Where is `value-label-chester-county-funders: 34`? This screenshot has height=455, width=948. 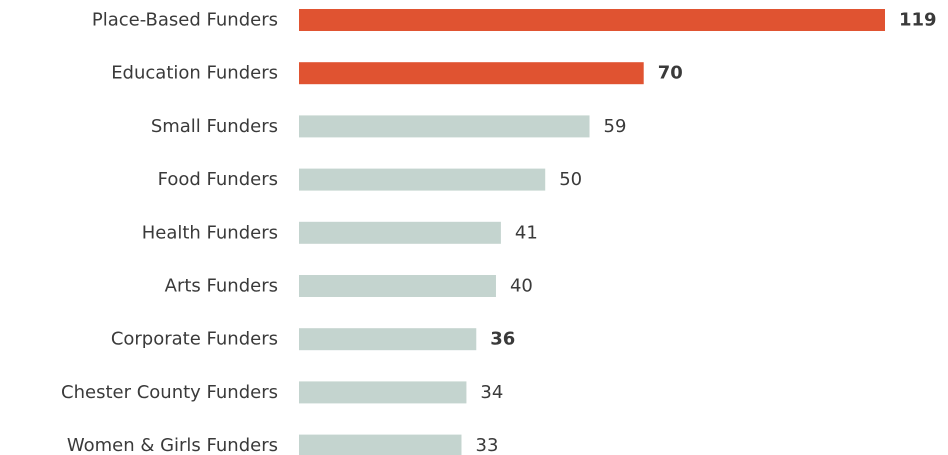 value-label-chester-county-funders: 34 is located at coordinates (491, 392).